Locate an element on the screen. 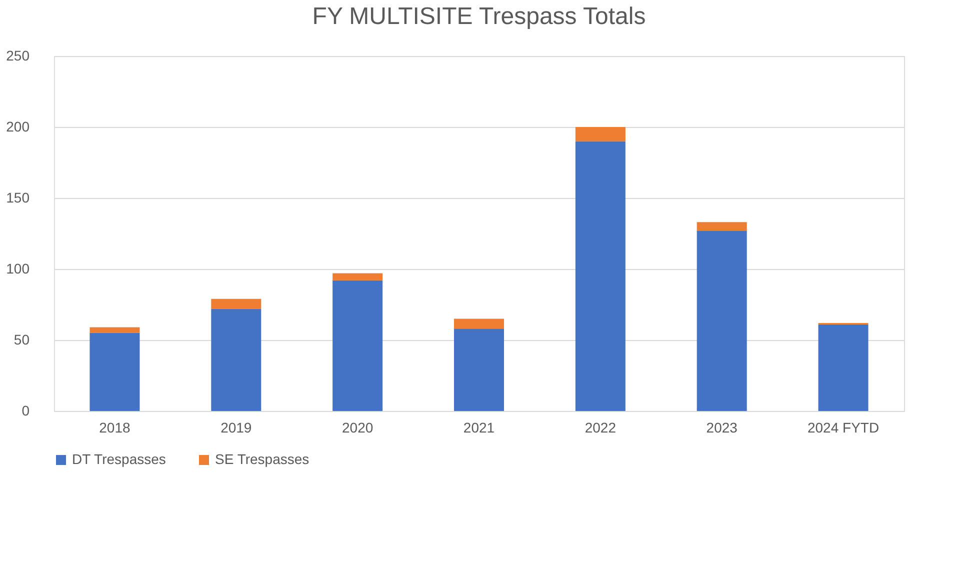 This screenshot has width=955, height=579. y-tick-label: 0 is located at coordinates (26, 410).